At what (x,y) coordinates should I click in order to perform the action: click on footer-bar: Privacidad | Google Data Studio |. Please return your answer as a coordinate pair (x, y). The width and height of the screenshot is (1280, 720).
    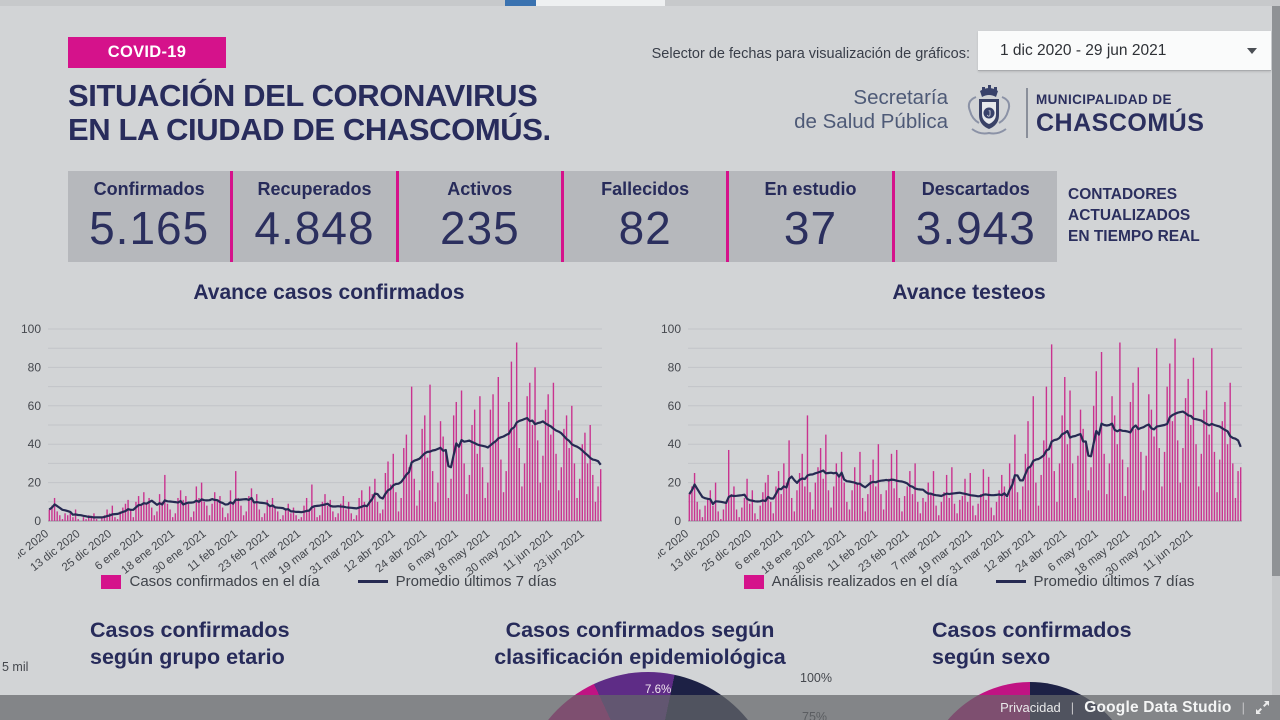
    Looking at the image, I should click on (640, 707).